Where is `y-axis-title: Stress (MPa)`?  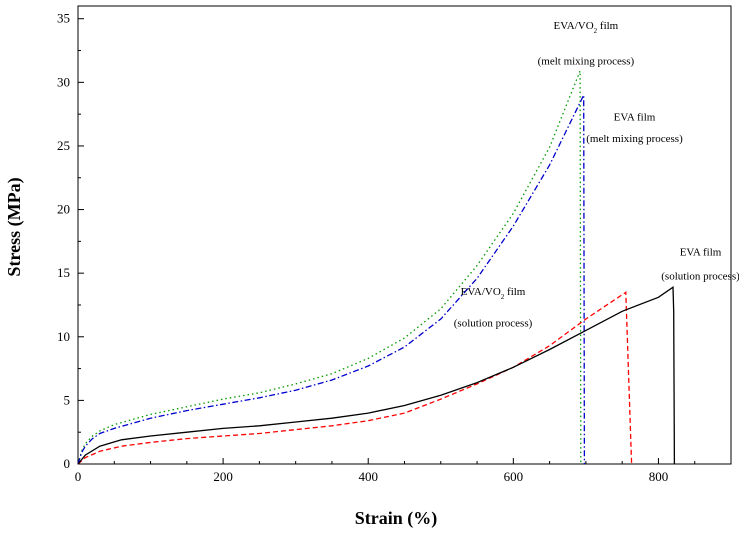 y-axis-title: Stress (MPa) is located at coordinates (14, 226).